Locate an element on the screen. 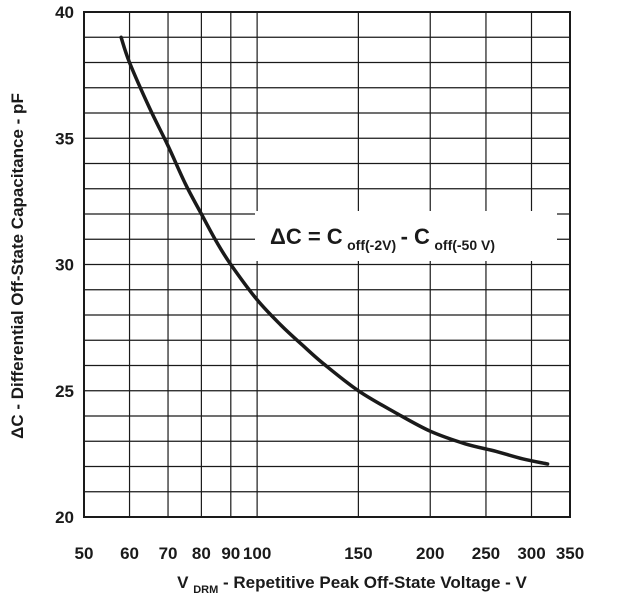 This screenshot has width=623, height=596. formula-lead: ΔC = C is located at coordinates (306, 236).